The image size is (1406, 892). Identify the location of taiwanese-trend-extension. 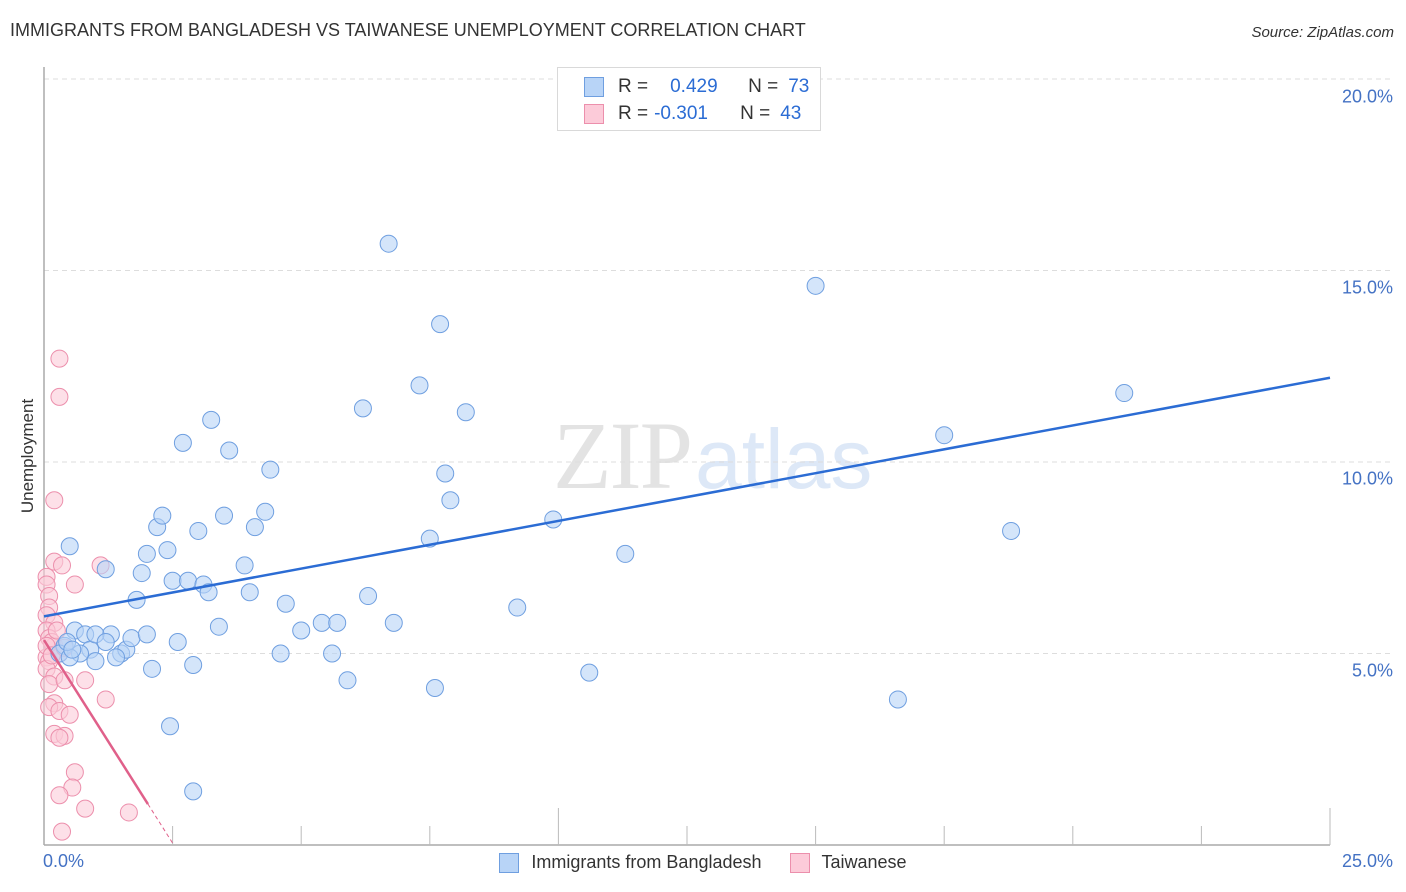
(160, 823).